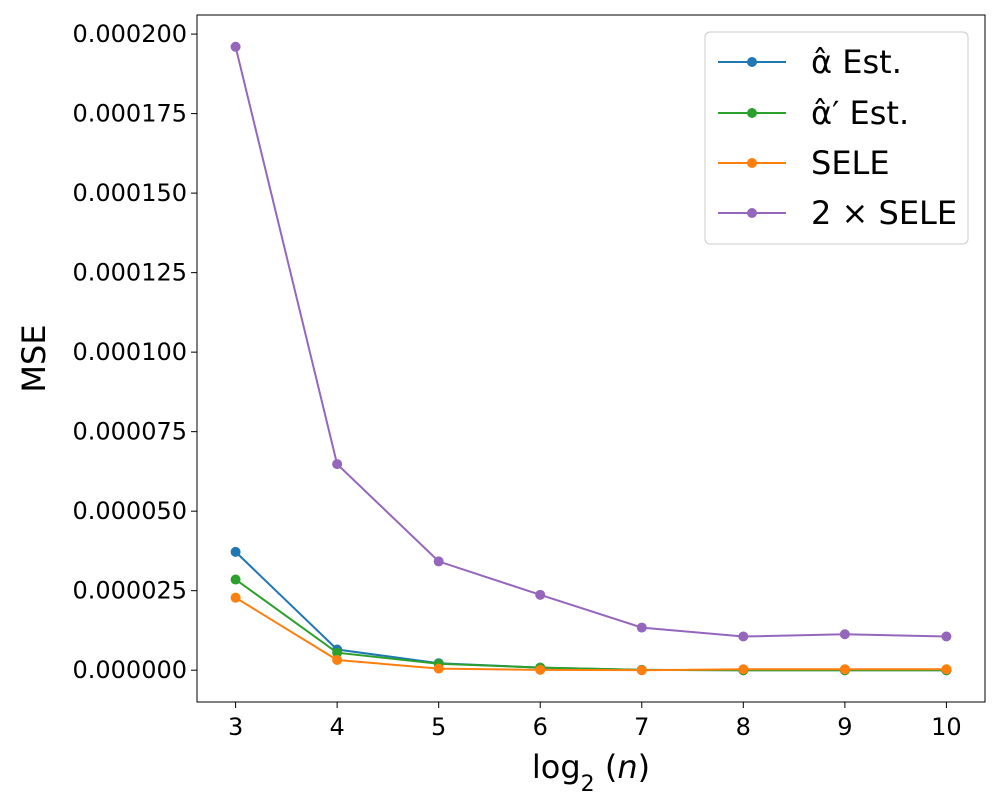 This screenshot has height=800, width=1000. Describe the element at coordinates (591, 634) in the screenshot. I see `series-3-line` at that location.